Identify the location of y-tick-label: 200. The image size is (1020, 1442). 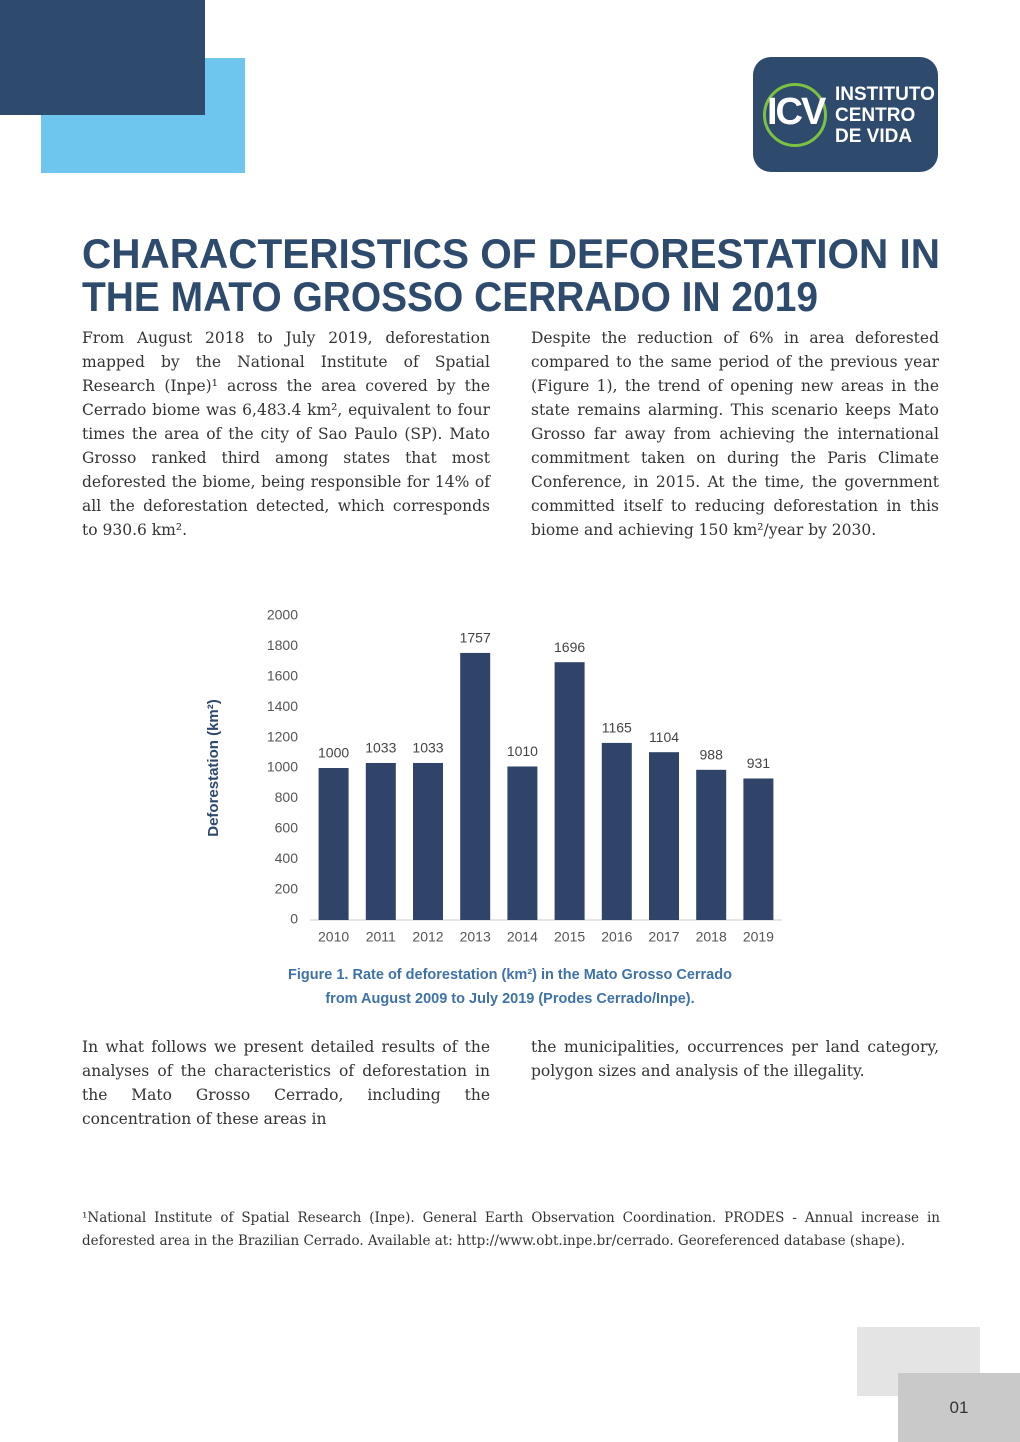
(287, 888).